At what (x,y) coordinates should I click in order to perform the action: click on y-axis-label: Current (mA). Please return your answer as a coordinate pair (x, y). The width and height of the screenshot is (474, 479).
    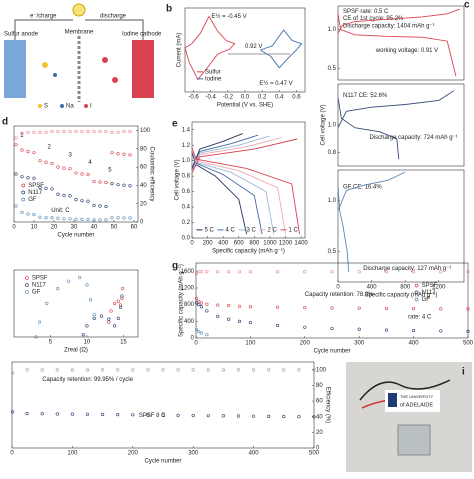
    Looking at the image, I should click on (180, 50).